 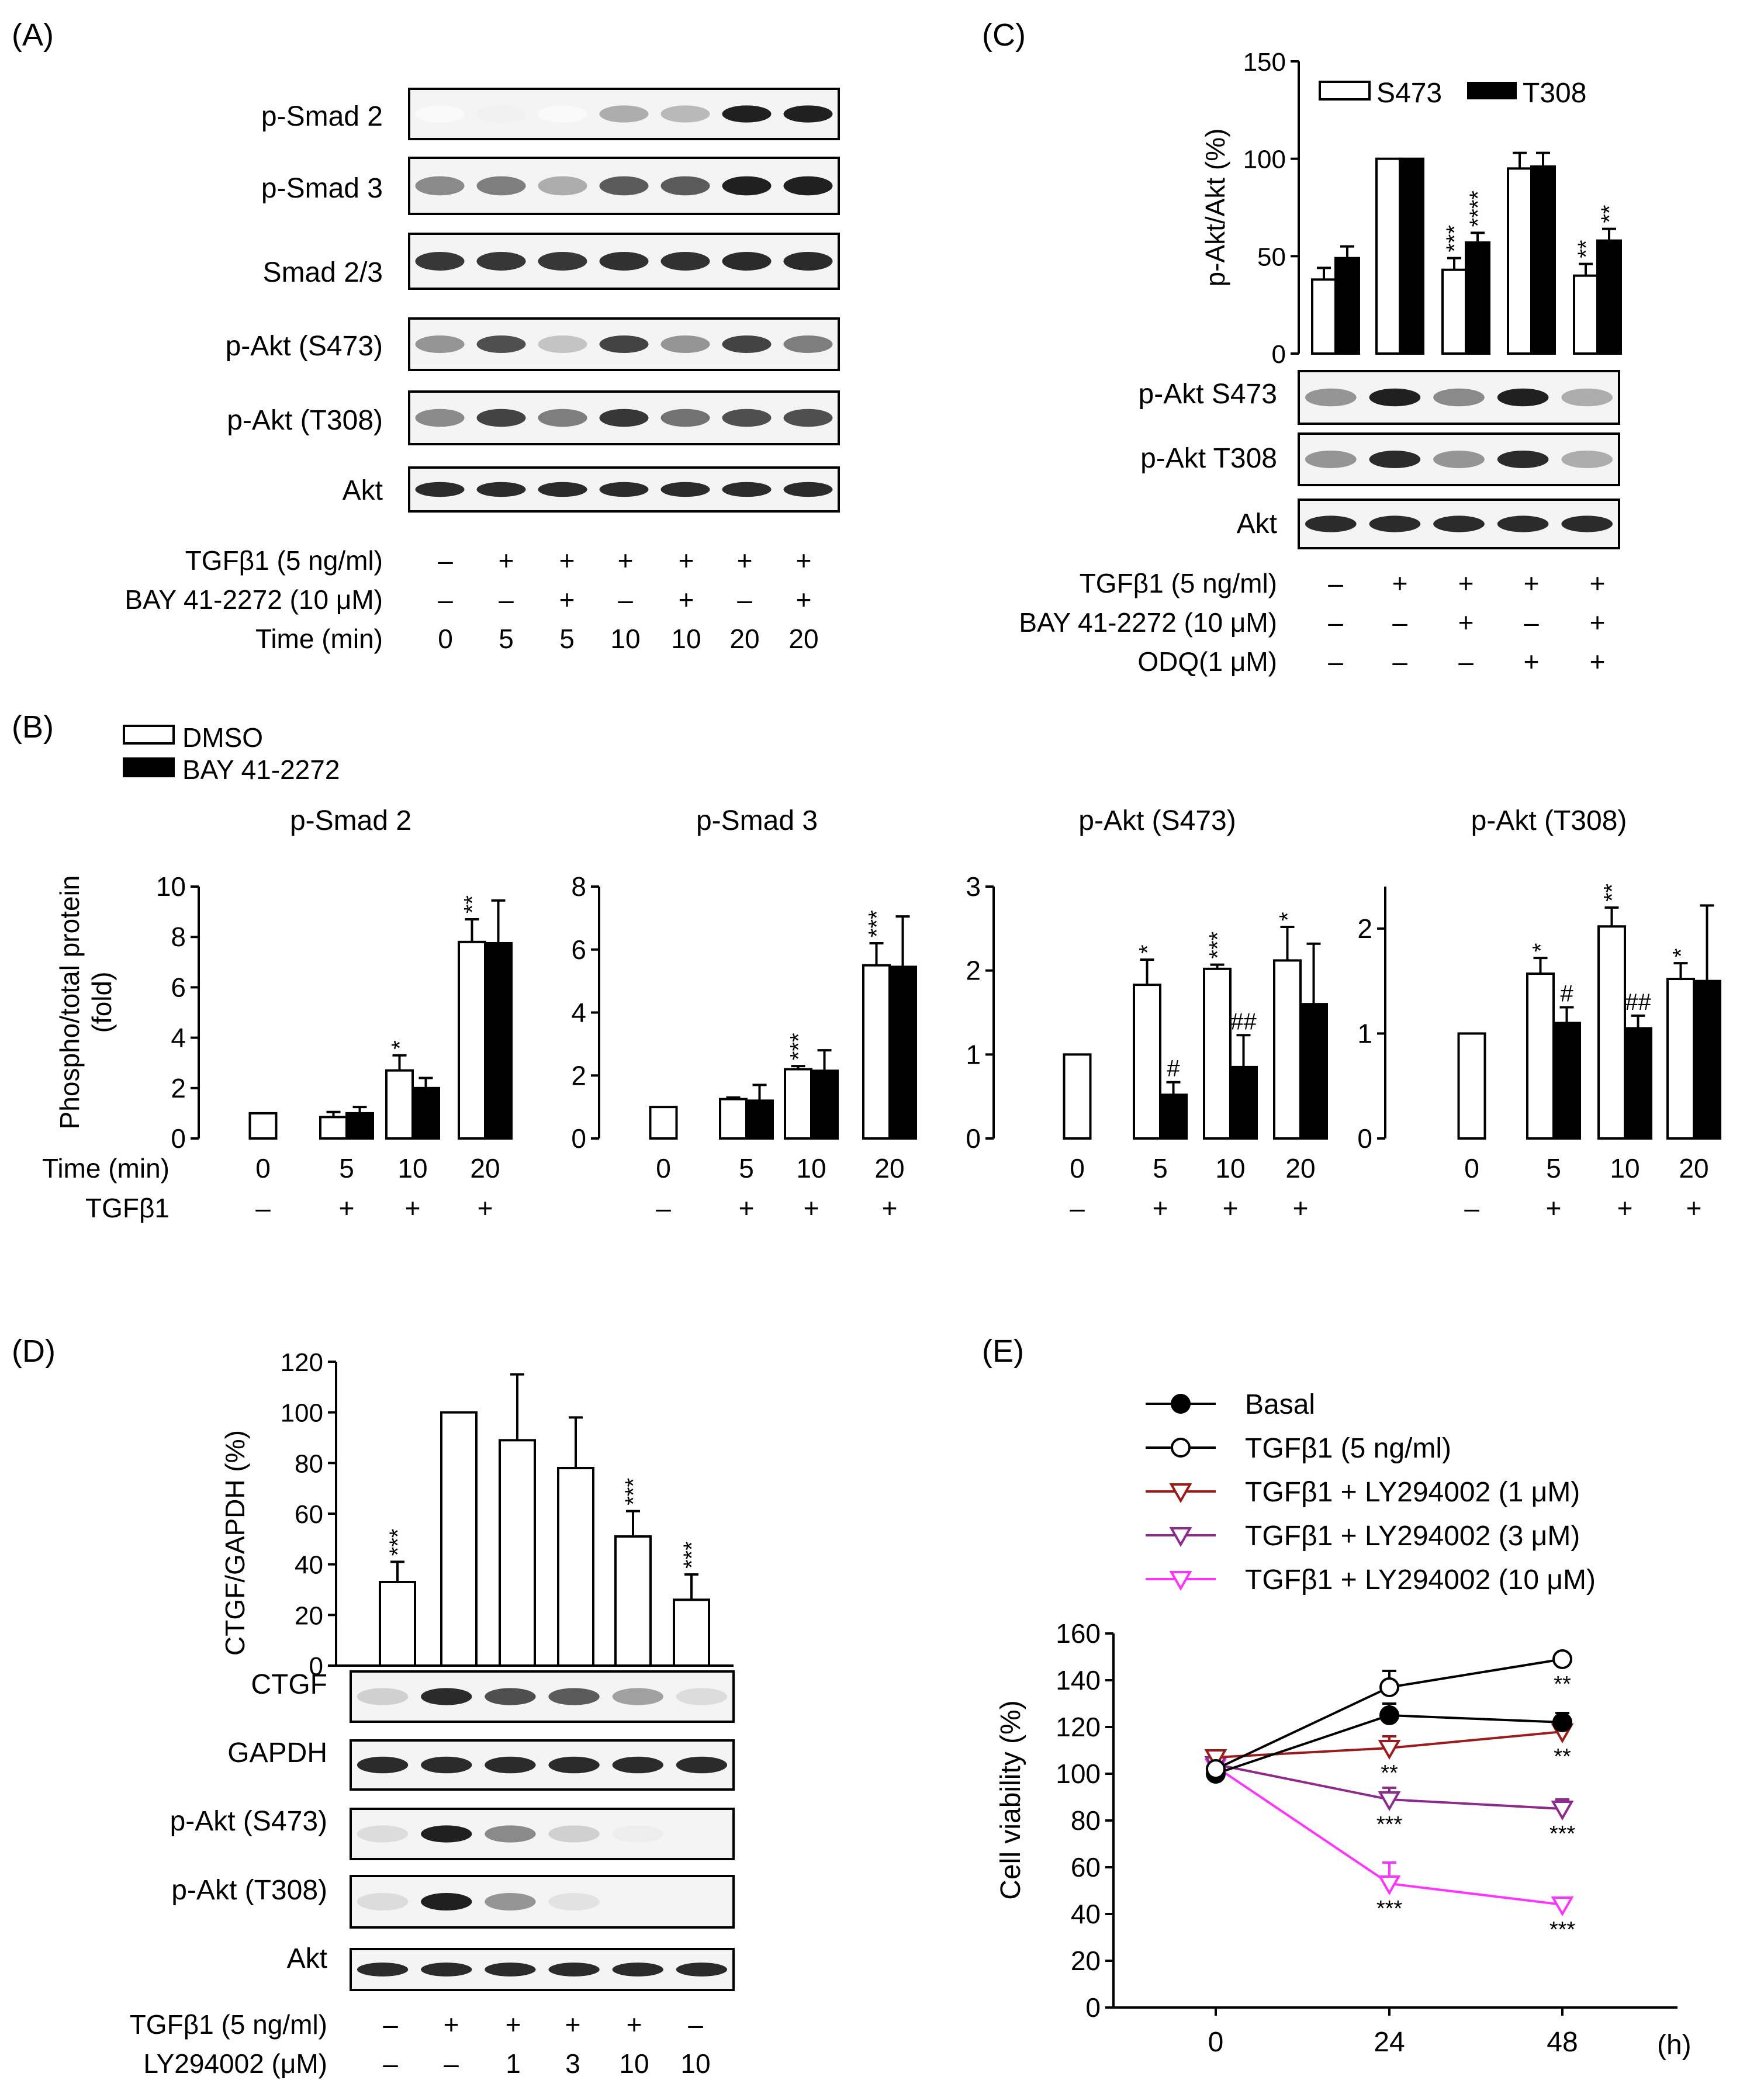 I want to click on panel-b-letter: (B), so click(x=33, y=727).